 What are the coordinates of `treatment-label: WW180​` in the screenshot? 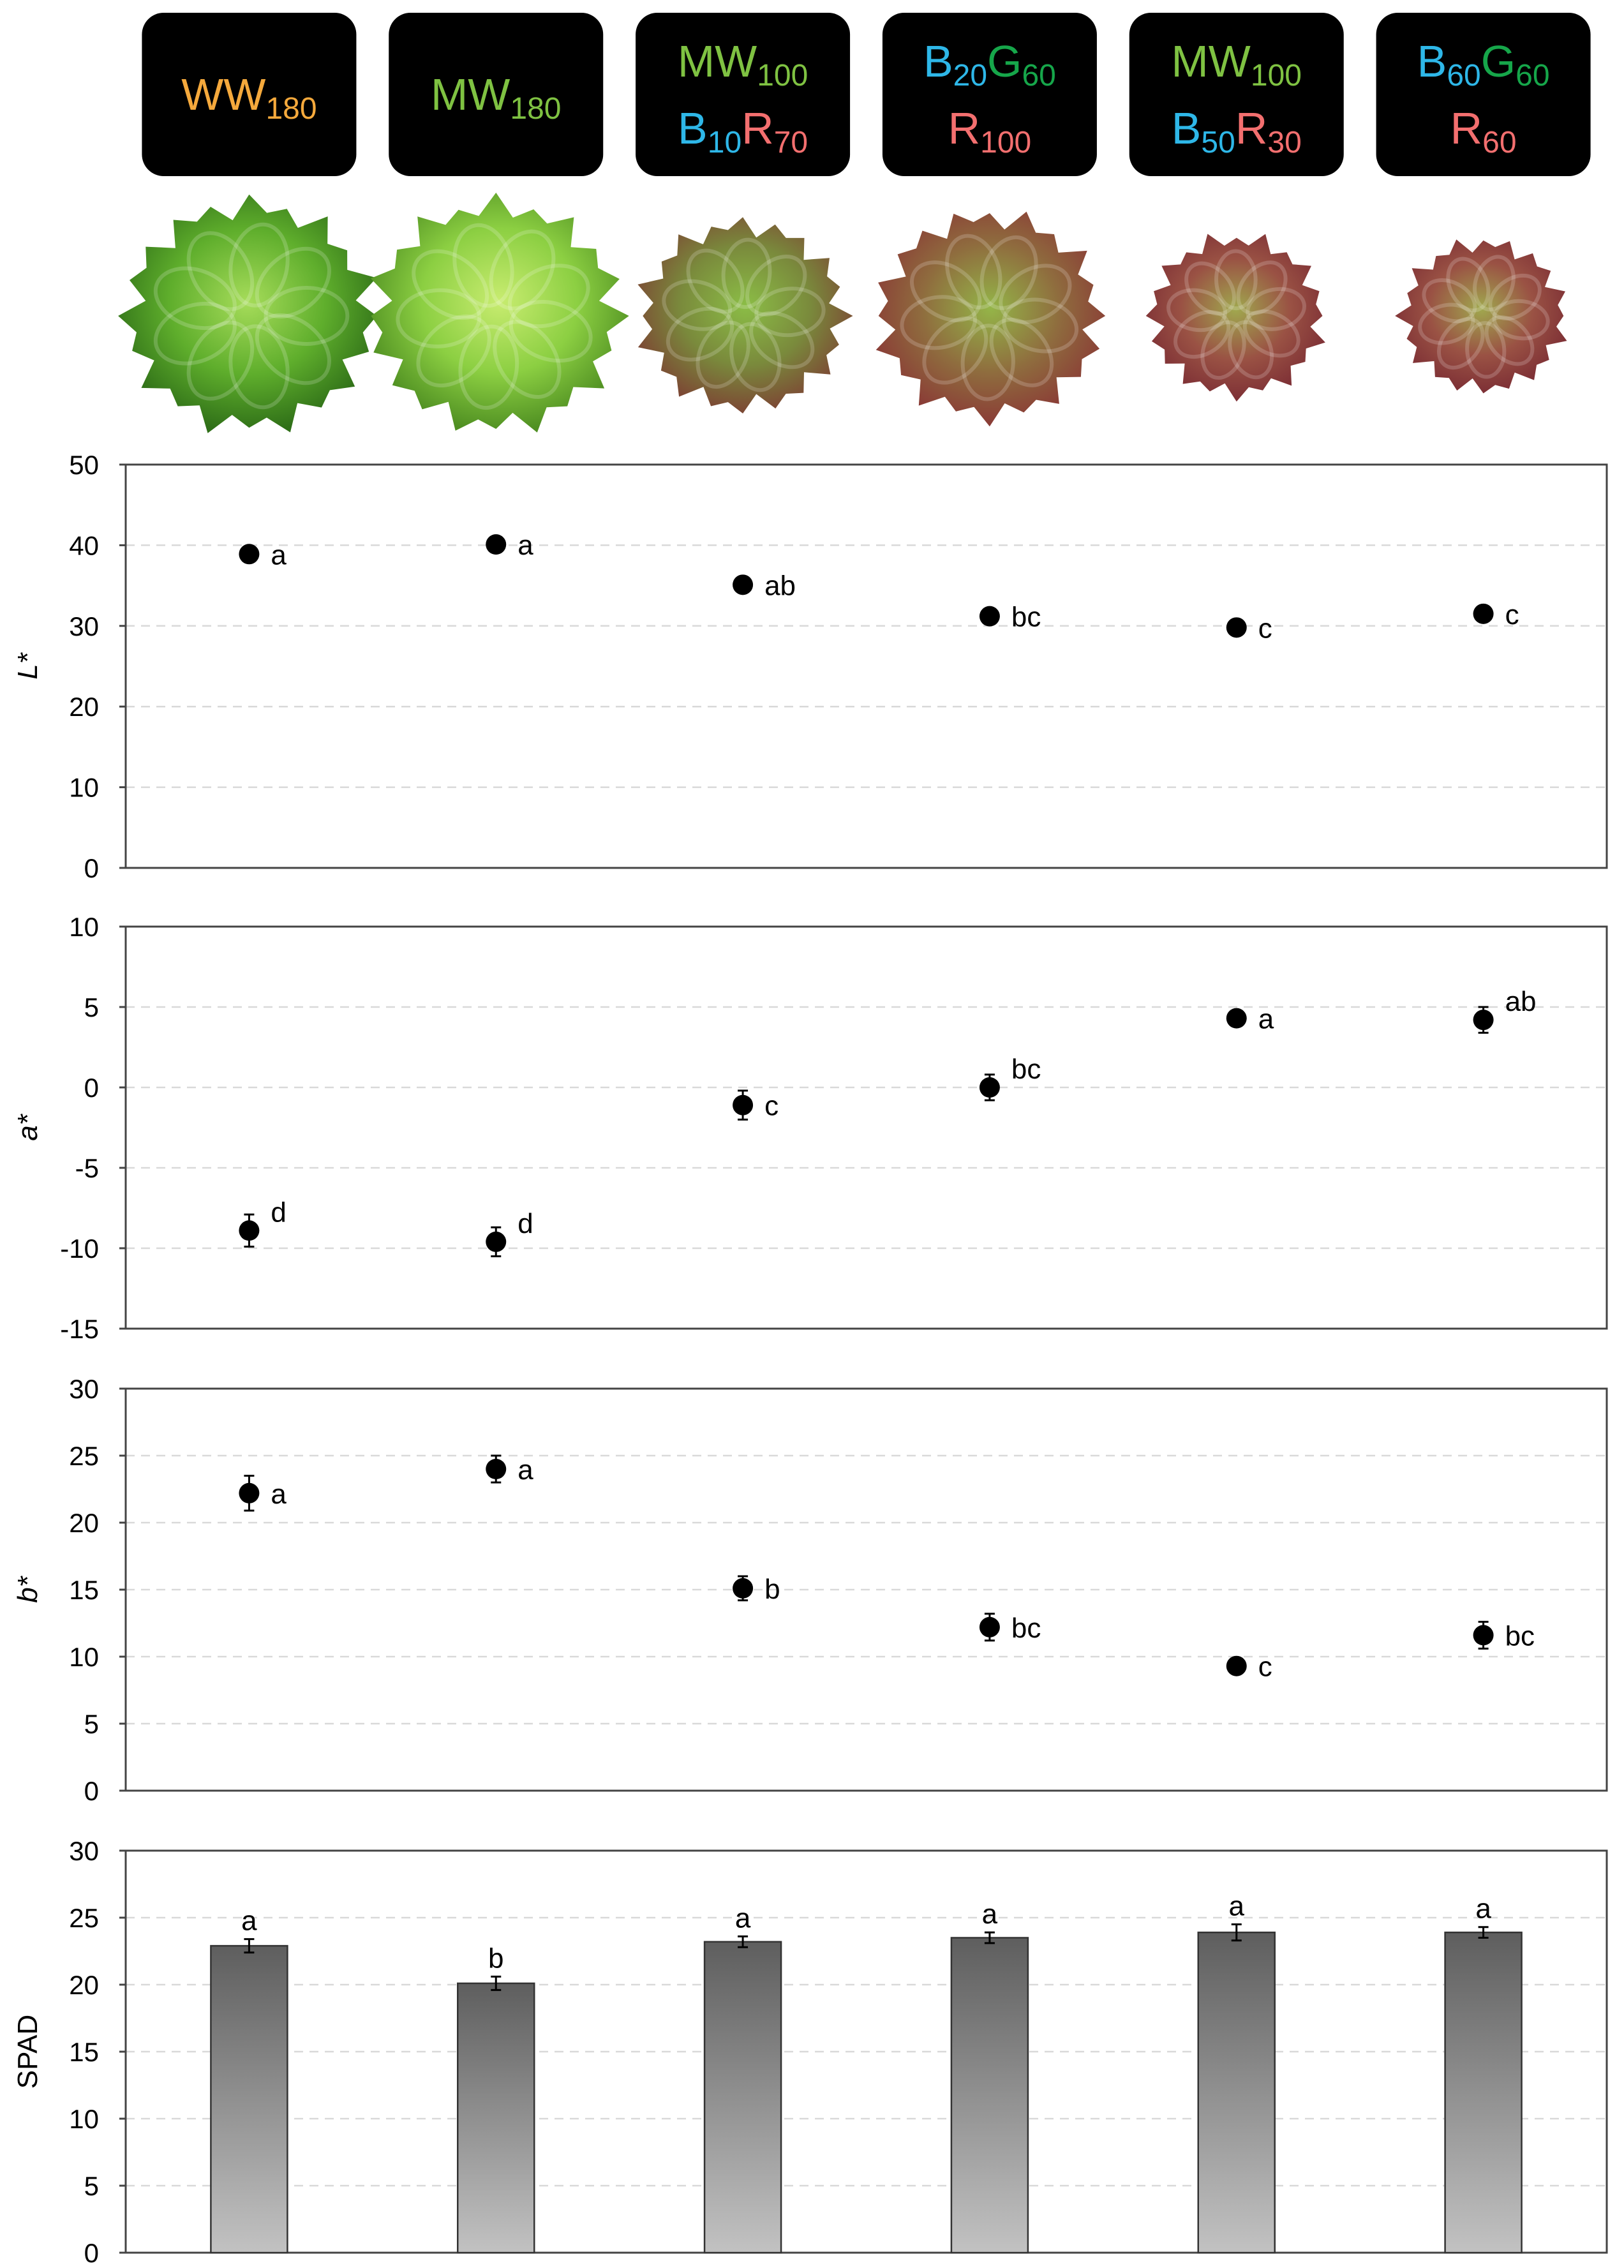 It's located at (249, 98).